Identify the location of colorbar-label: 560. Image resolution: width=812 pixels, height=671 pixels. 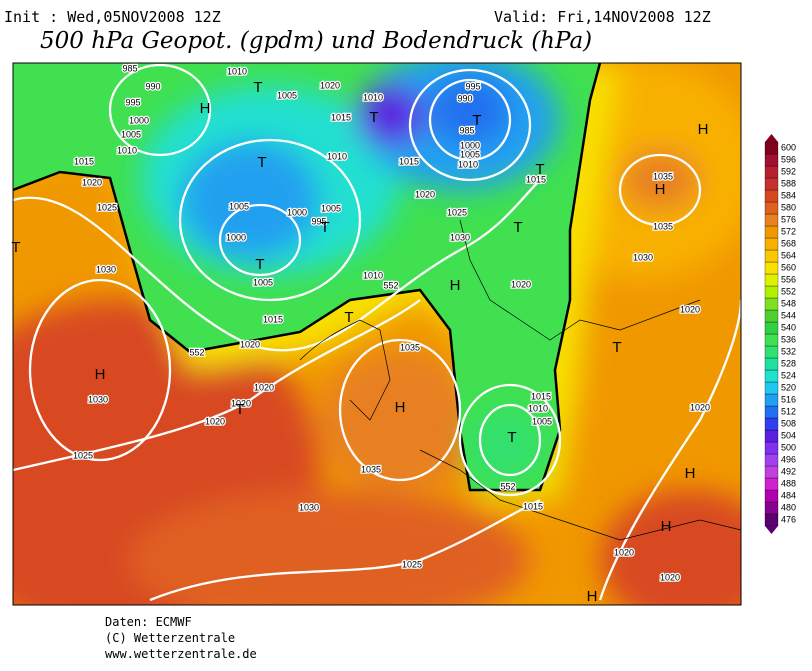
(788, 267).